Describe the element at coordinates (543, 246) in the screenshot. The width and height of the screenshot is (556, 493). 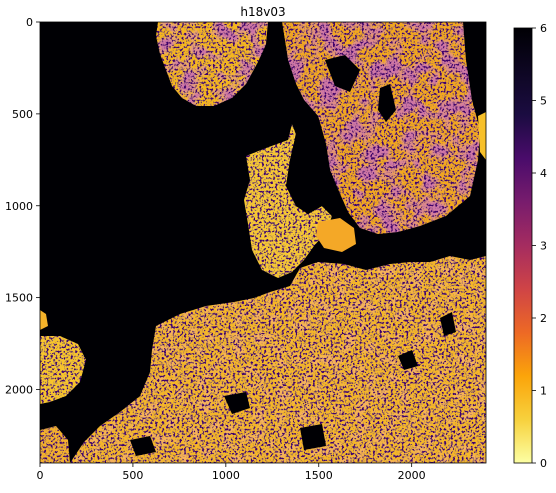
I see `colorbar-tick-label: 3` at that location.